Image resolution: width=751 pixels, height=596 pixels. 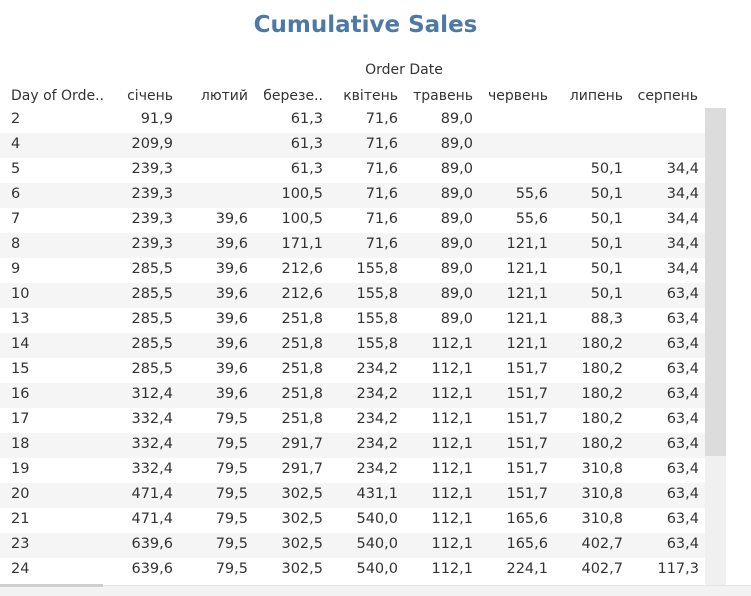 I want to click on value-cell: 121,1, so click(x=527, y=244).